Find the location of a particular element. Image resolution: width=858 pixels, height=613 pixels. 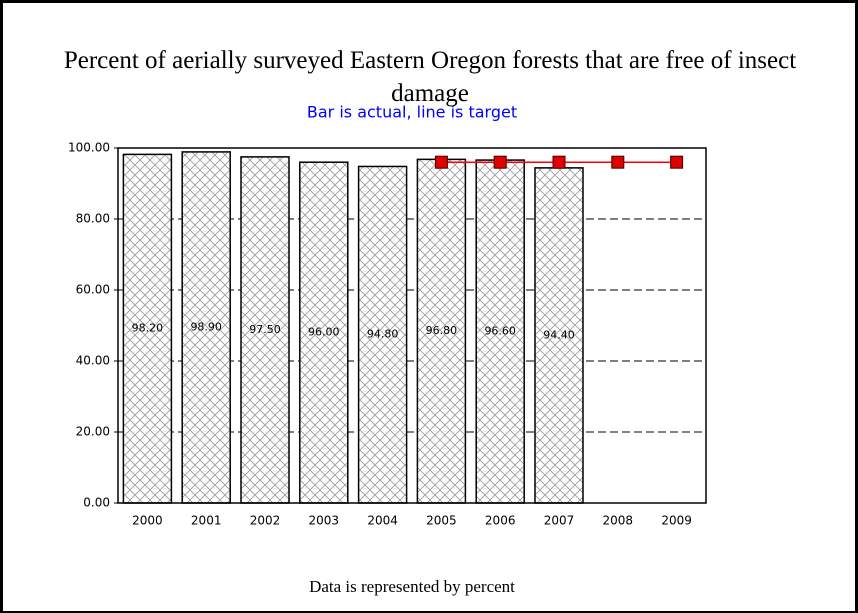

value-label: 98.90 is located at coordinates (206, 326).